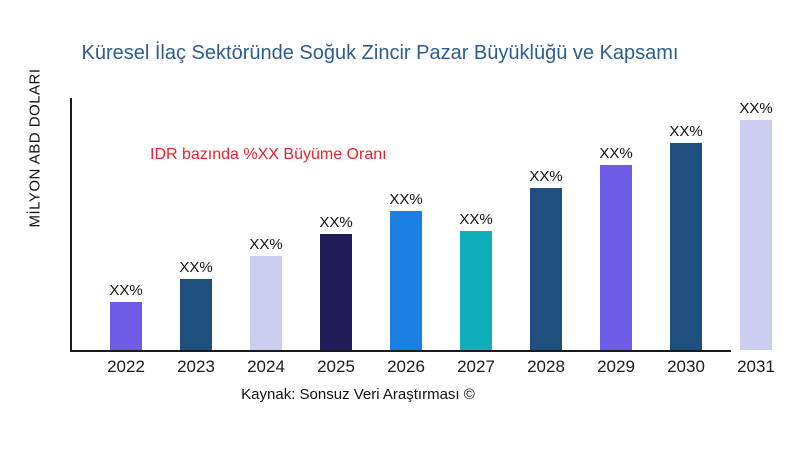 The image size is (800, 450). Describe the element at coordinates (266, 366) in the screenshot. I see `x-tick-label-2024: 2024` at that location.